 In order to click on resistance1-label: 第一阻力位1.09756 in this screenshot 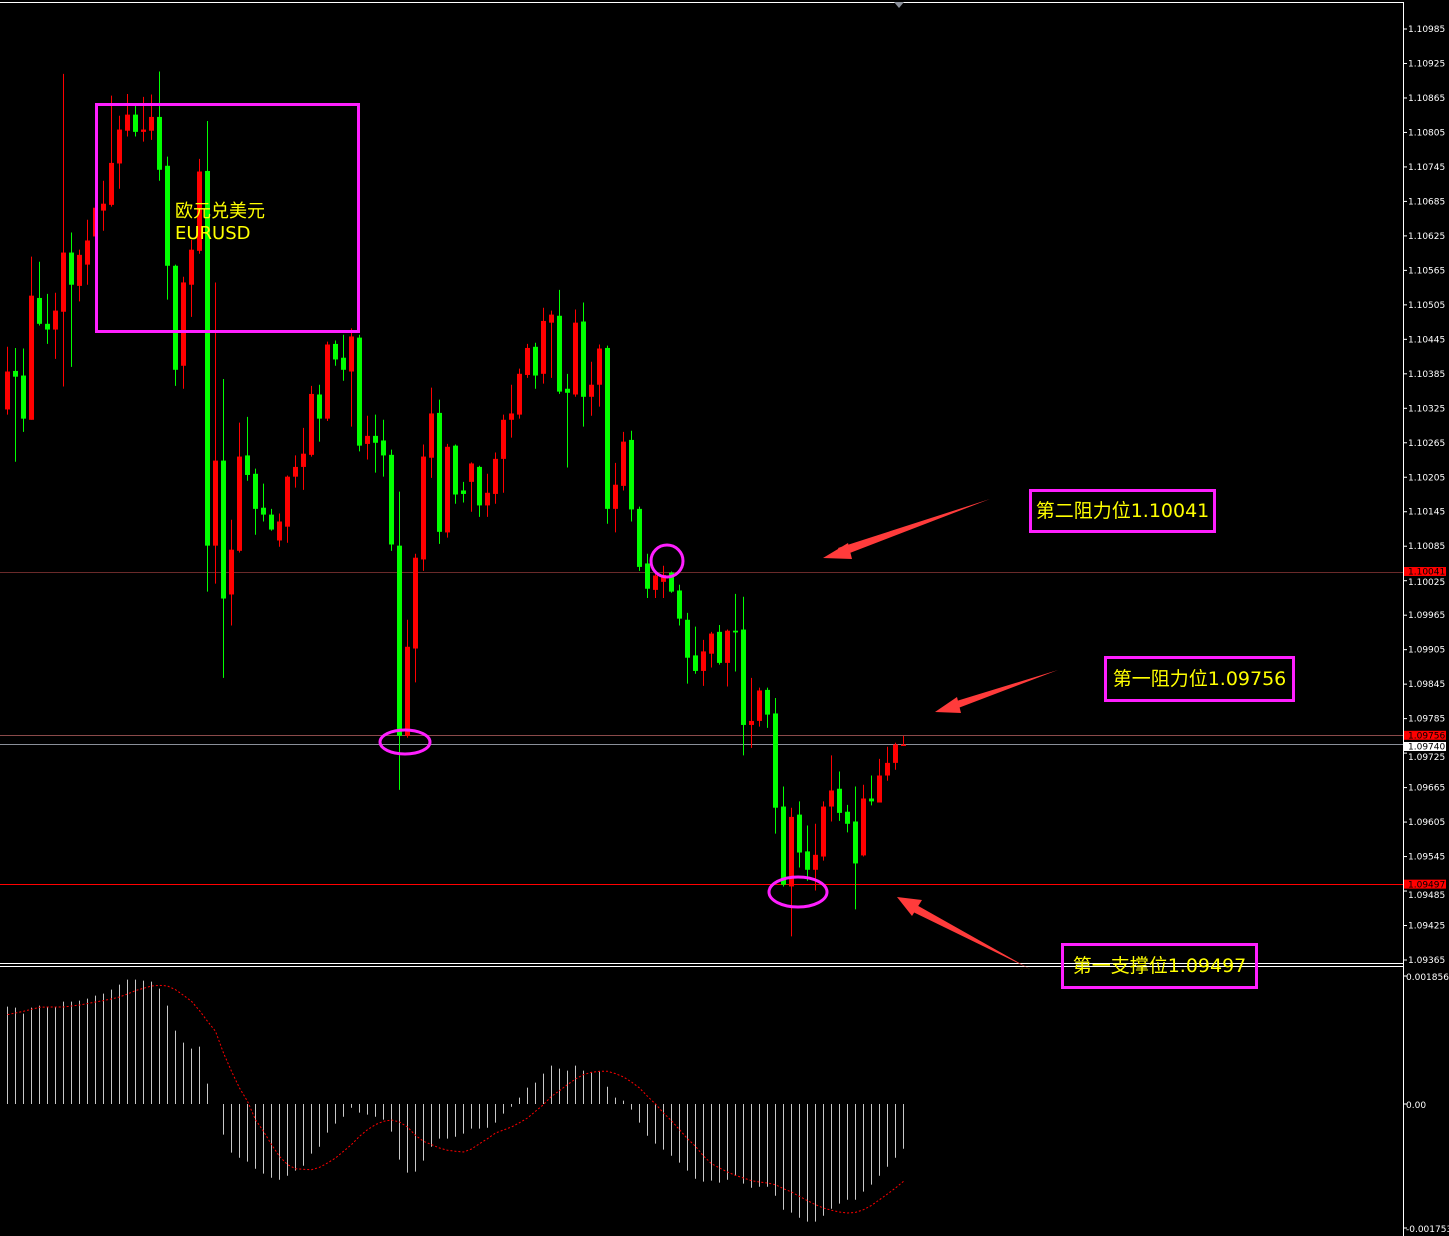, I will do `click(1199, 679)`.